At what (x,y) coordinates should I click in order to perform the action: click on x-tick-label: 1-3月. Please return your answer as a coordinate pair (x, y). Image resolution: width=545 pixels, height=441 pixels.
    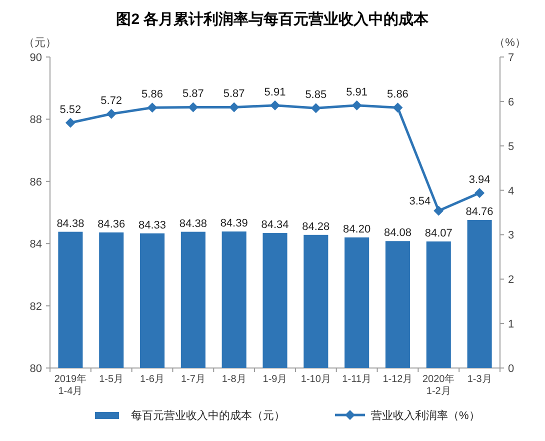
    Looking at the image, I should click on (479, 379).